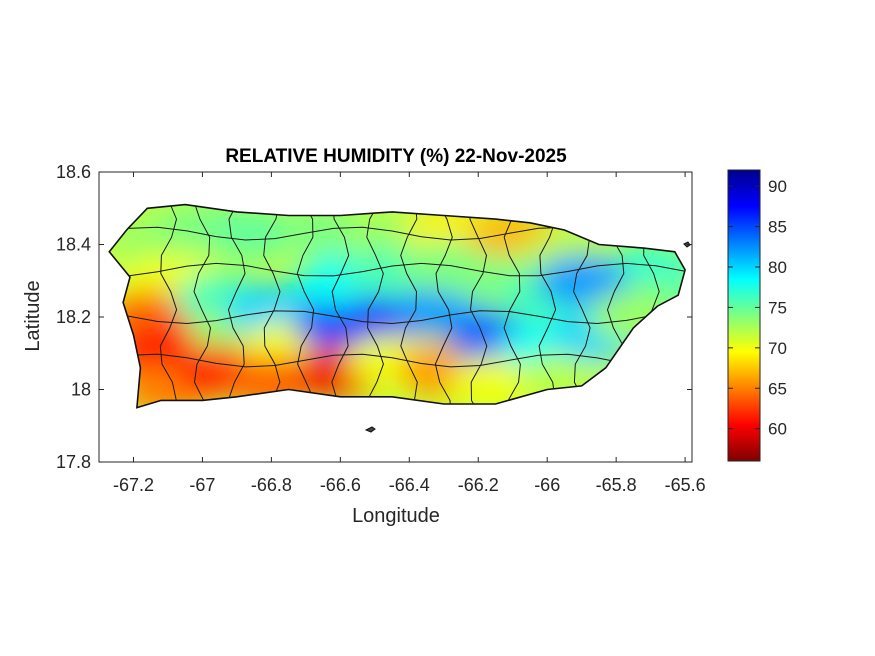 Image resolution: width=875 pixels, height=656 pixels. Describe the element at coordinates (73, 245) in the screenshot. I see `y-tick-label: 18.4` at that location.